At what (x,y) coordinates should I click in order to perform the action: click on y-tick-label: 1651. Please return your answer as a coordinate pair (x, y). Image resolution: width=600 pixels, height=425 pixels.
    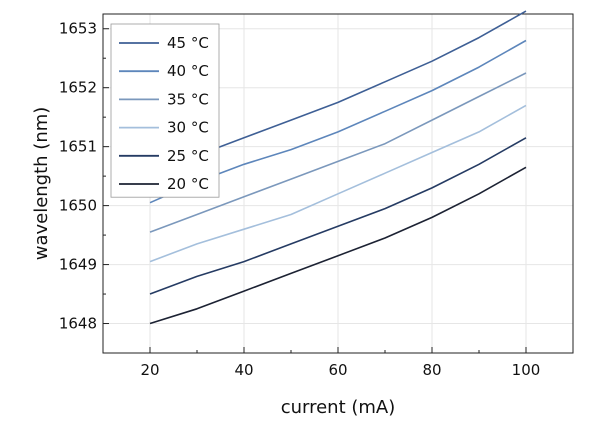
    Looking at the image, I should click on (78, 147).